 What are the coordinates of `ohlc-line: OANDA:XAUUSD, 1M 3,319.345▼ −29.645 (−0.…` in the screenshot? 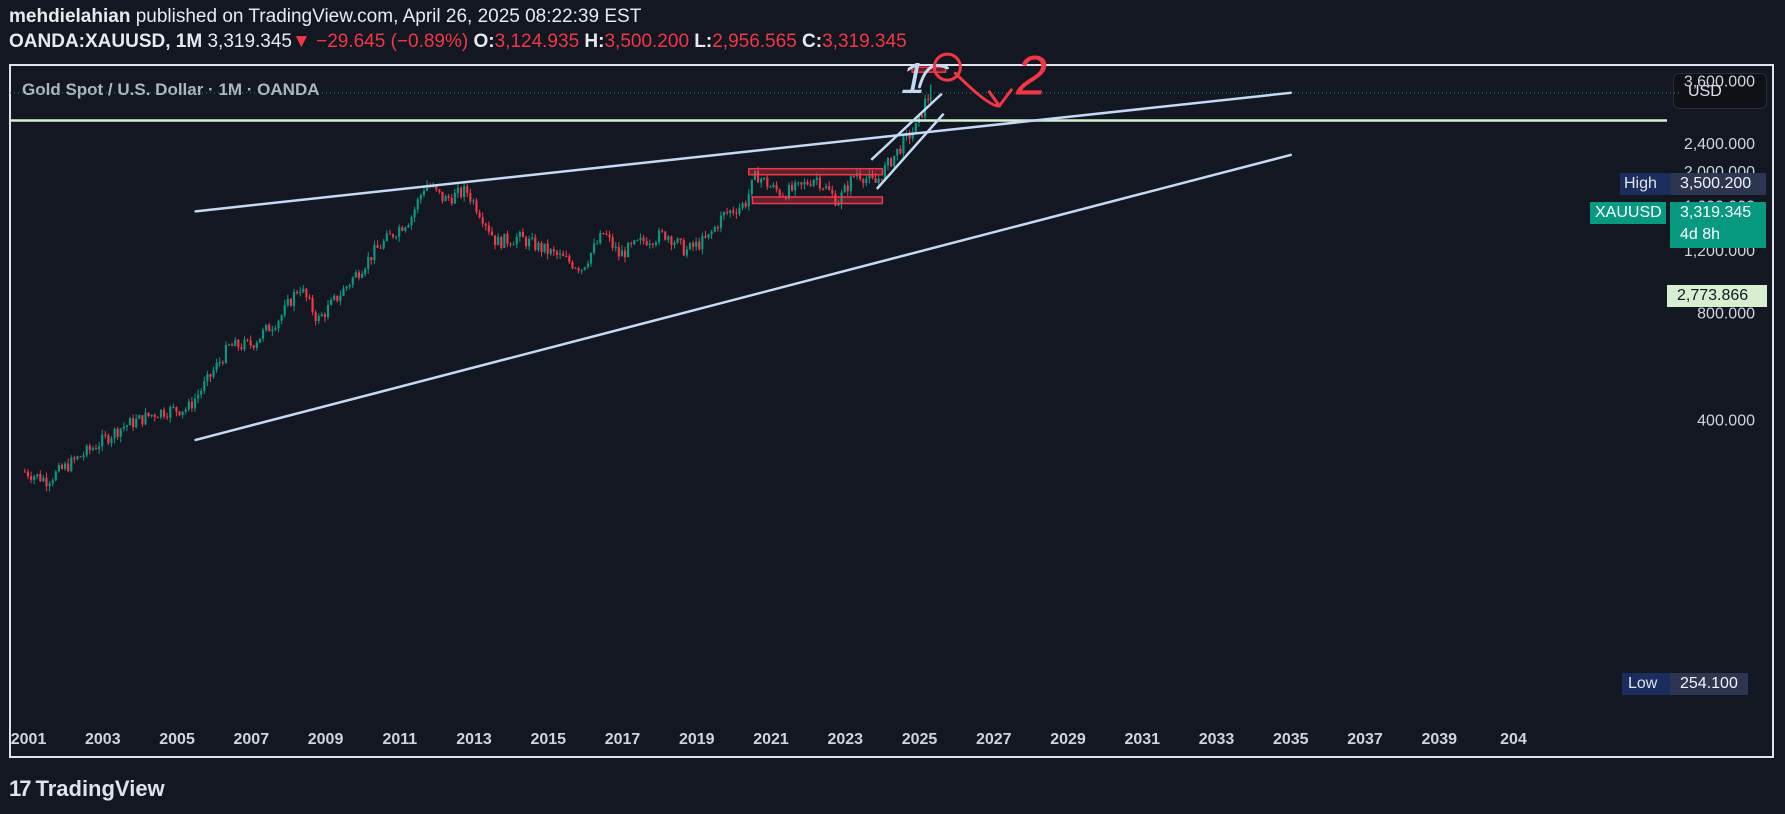 It's located at (458, 42).